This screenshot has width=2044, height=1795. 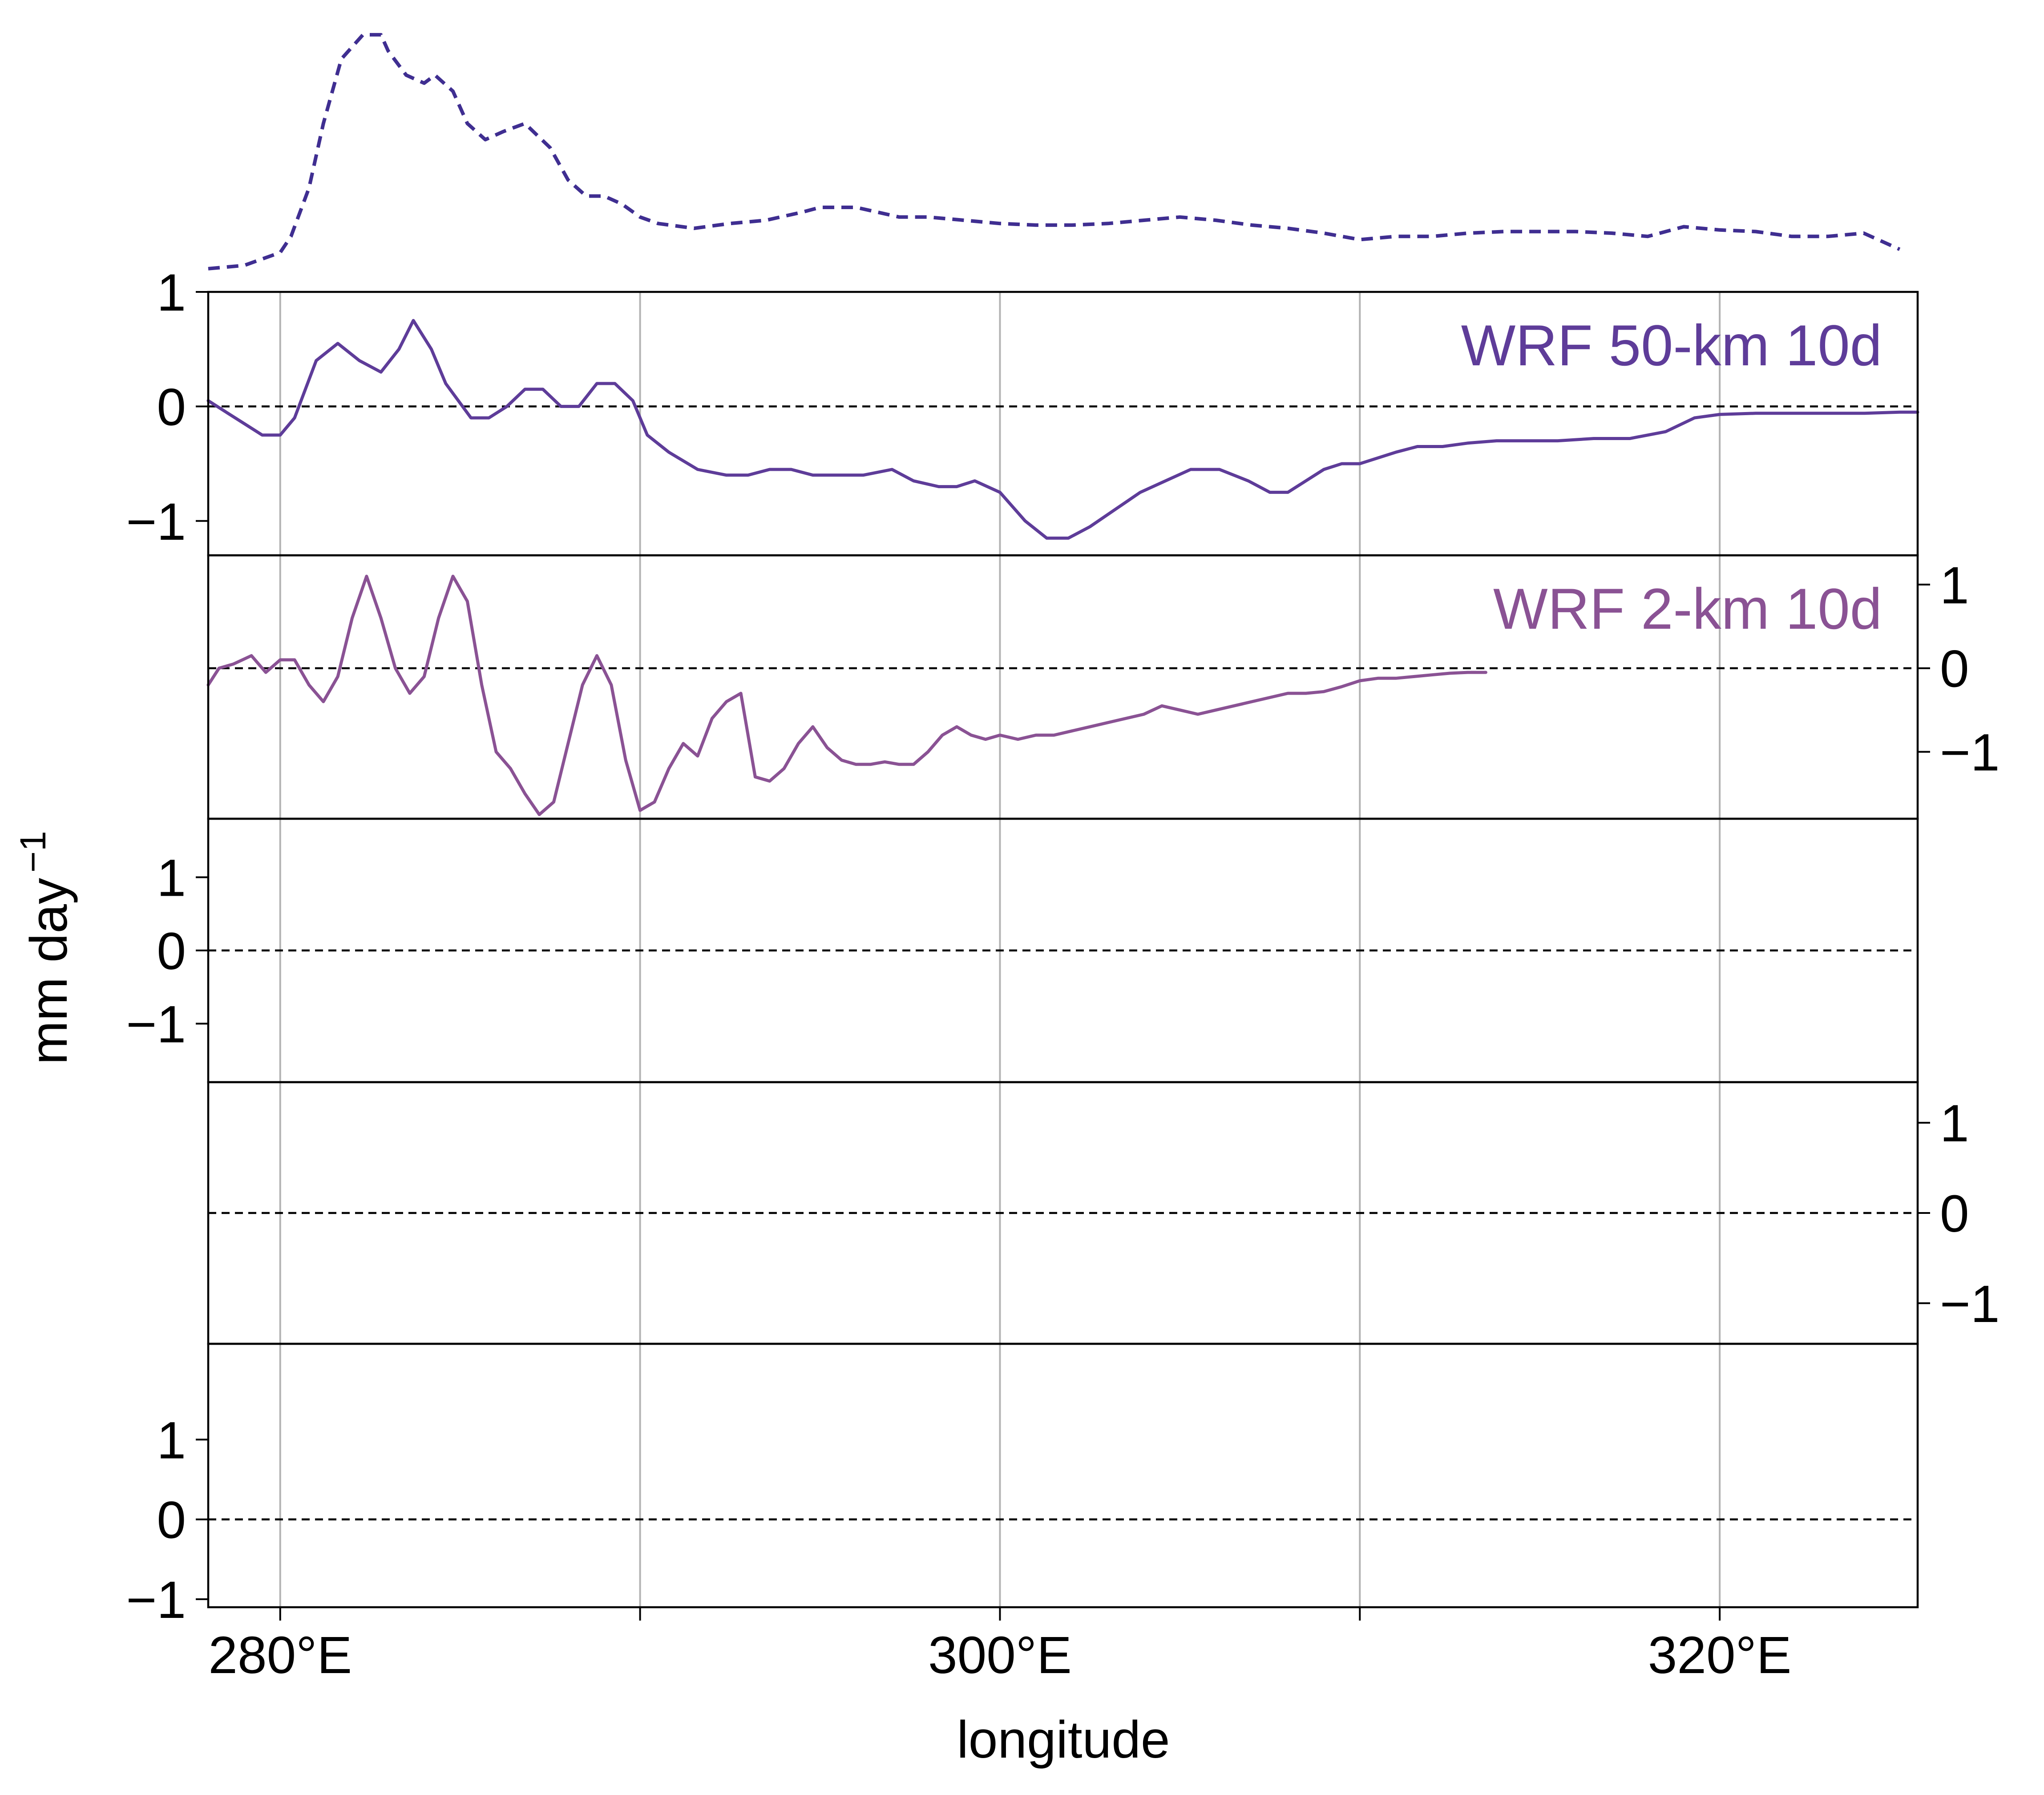 I want to click on y-axis-title: mm day −1, so click(x=45, y=948).